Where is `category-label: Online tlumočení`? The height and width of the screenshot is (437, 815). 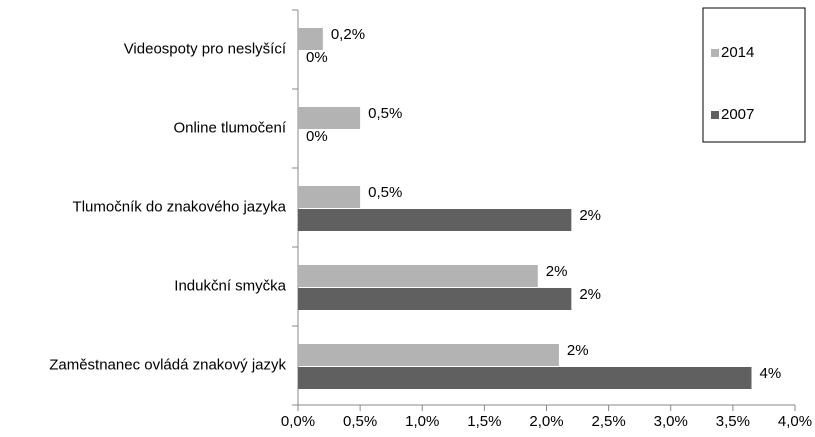
category-label: Online tlumočení is located at coordinates (229, 127).